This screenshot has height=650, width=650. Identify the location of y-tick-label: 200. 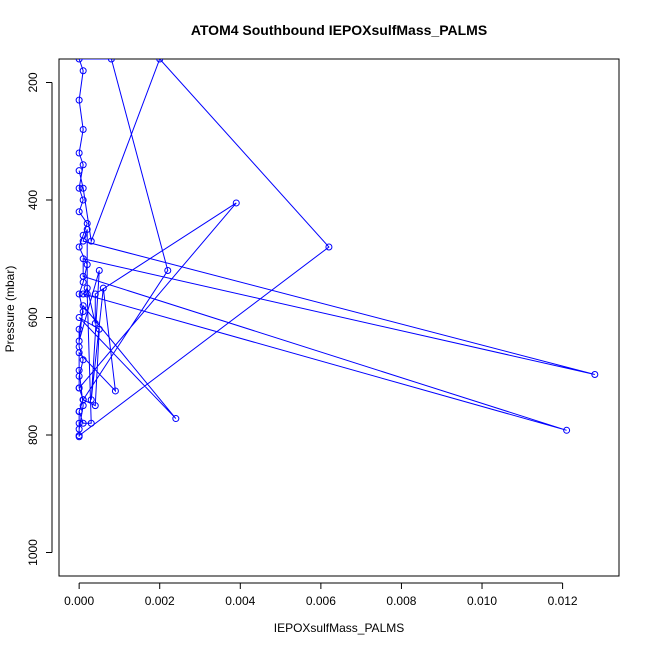
(33, 82).